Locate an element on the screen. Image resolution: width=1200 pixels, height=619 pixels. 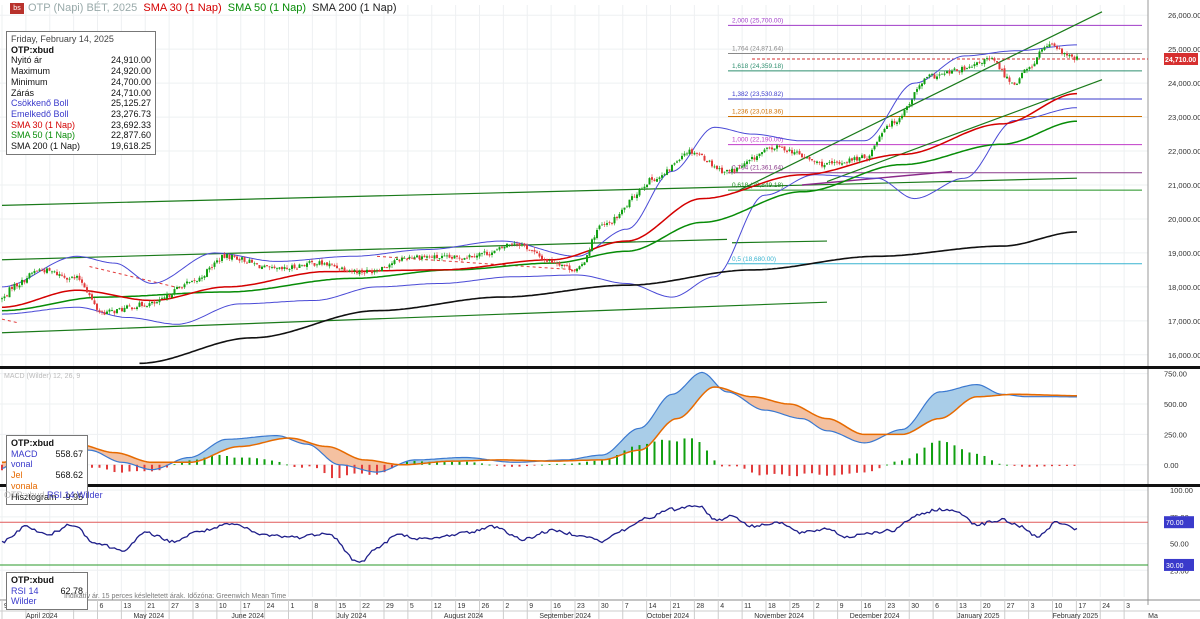
legend-sma50: SMA 50 (1 Nap) is located at coordinates (267, 8).